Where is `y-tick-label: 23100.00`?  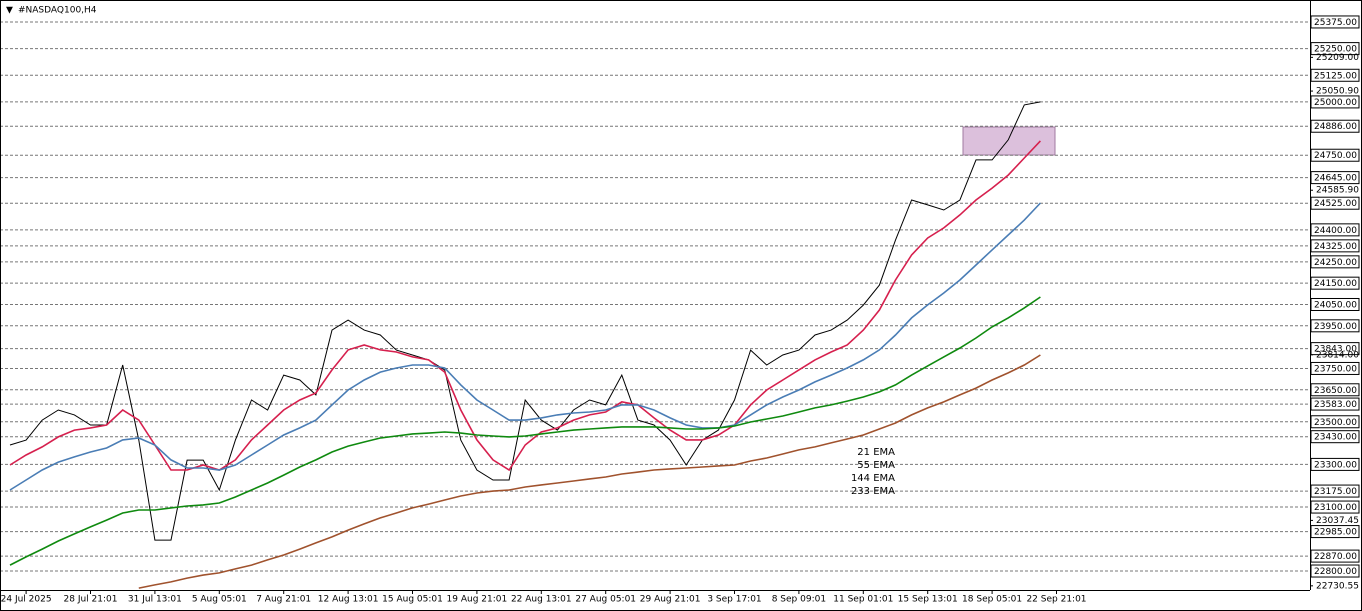
y-tick-label: 23100.00 is located at coordinates (1335, 508).